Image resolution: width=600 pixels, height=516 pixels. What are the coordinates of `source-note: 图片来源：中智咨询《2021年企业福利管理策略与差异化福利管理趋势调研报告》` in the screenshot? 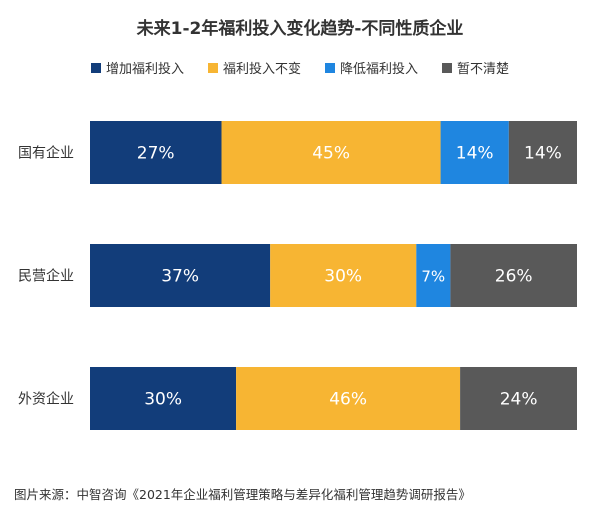 It's located at (242, 494).